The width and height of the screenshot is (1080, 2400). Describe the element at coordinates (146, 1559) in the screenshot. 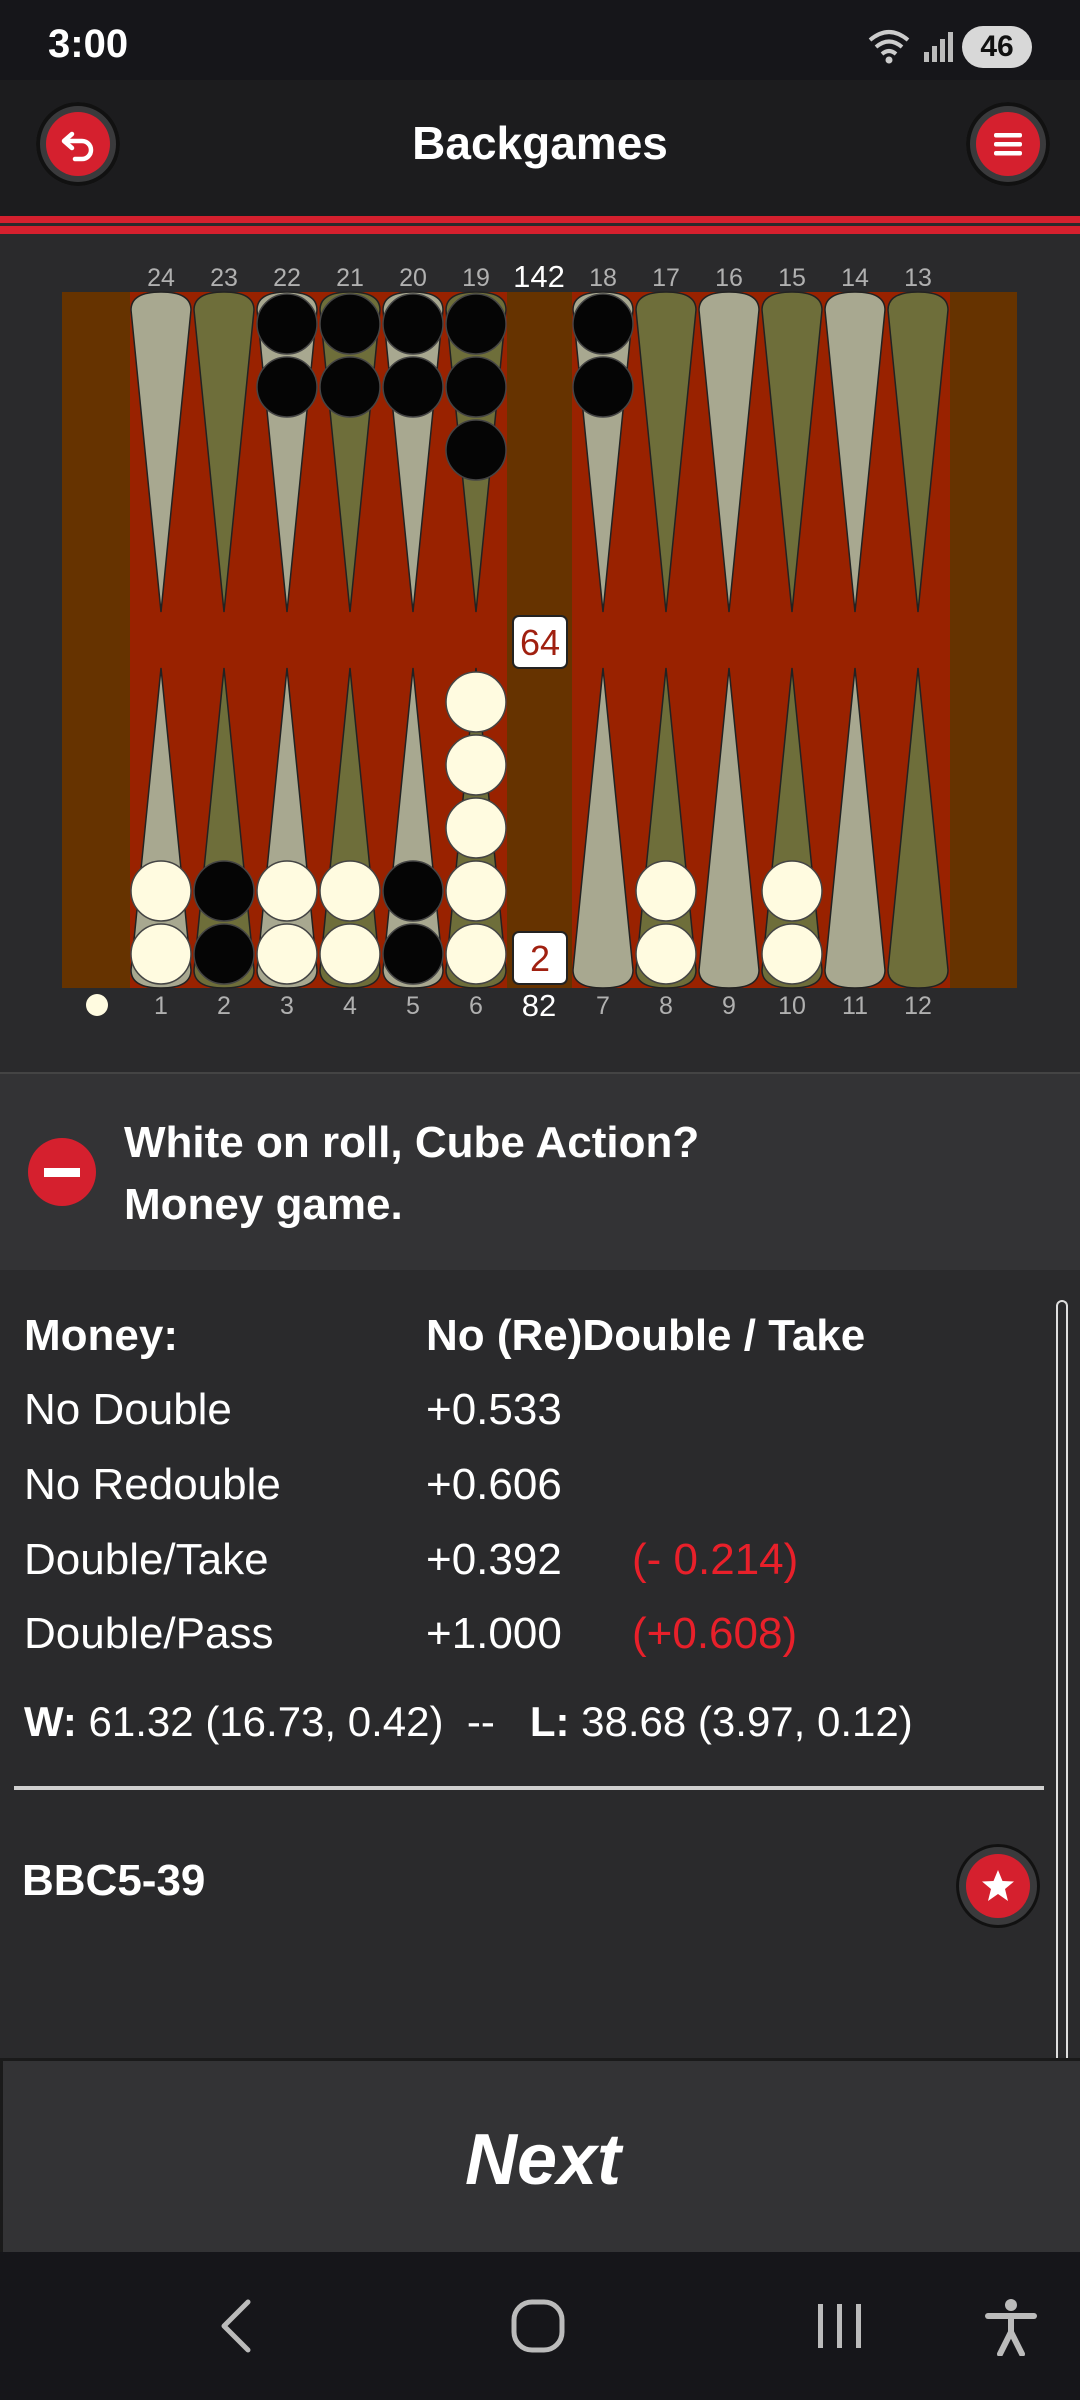

I see `row-label: Double/Take` at that location.